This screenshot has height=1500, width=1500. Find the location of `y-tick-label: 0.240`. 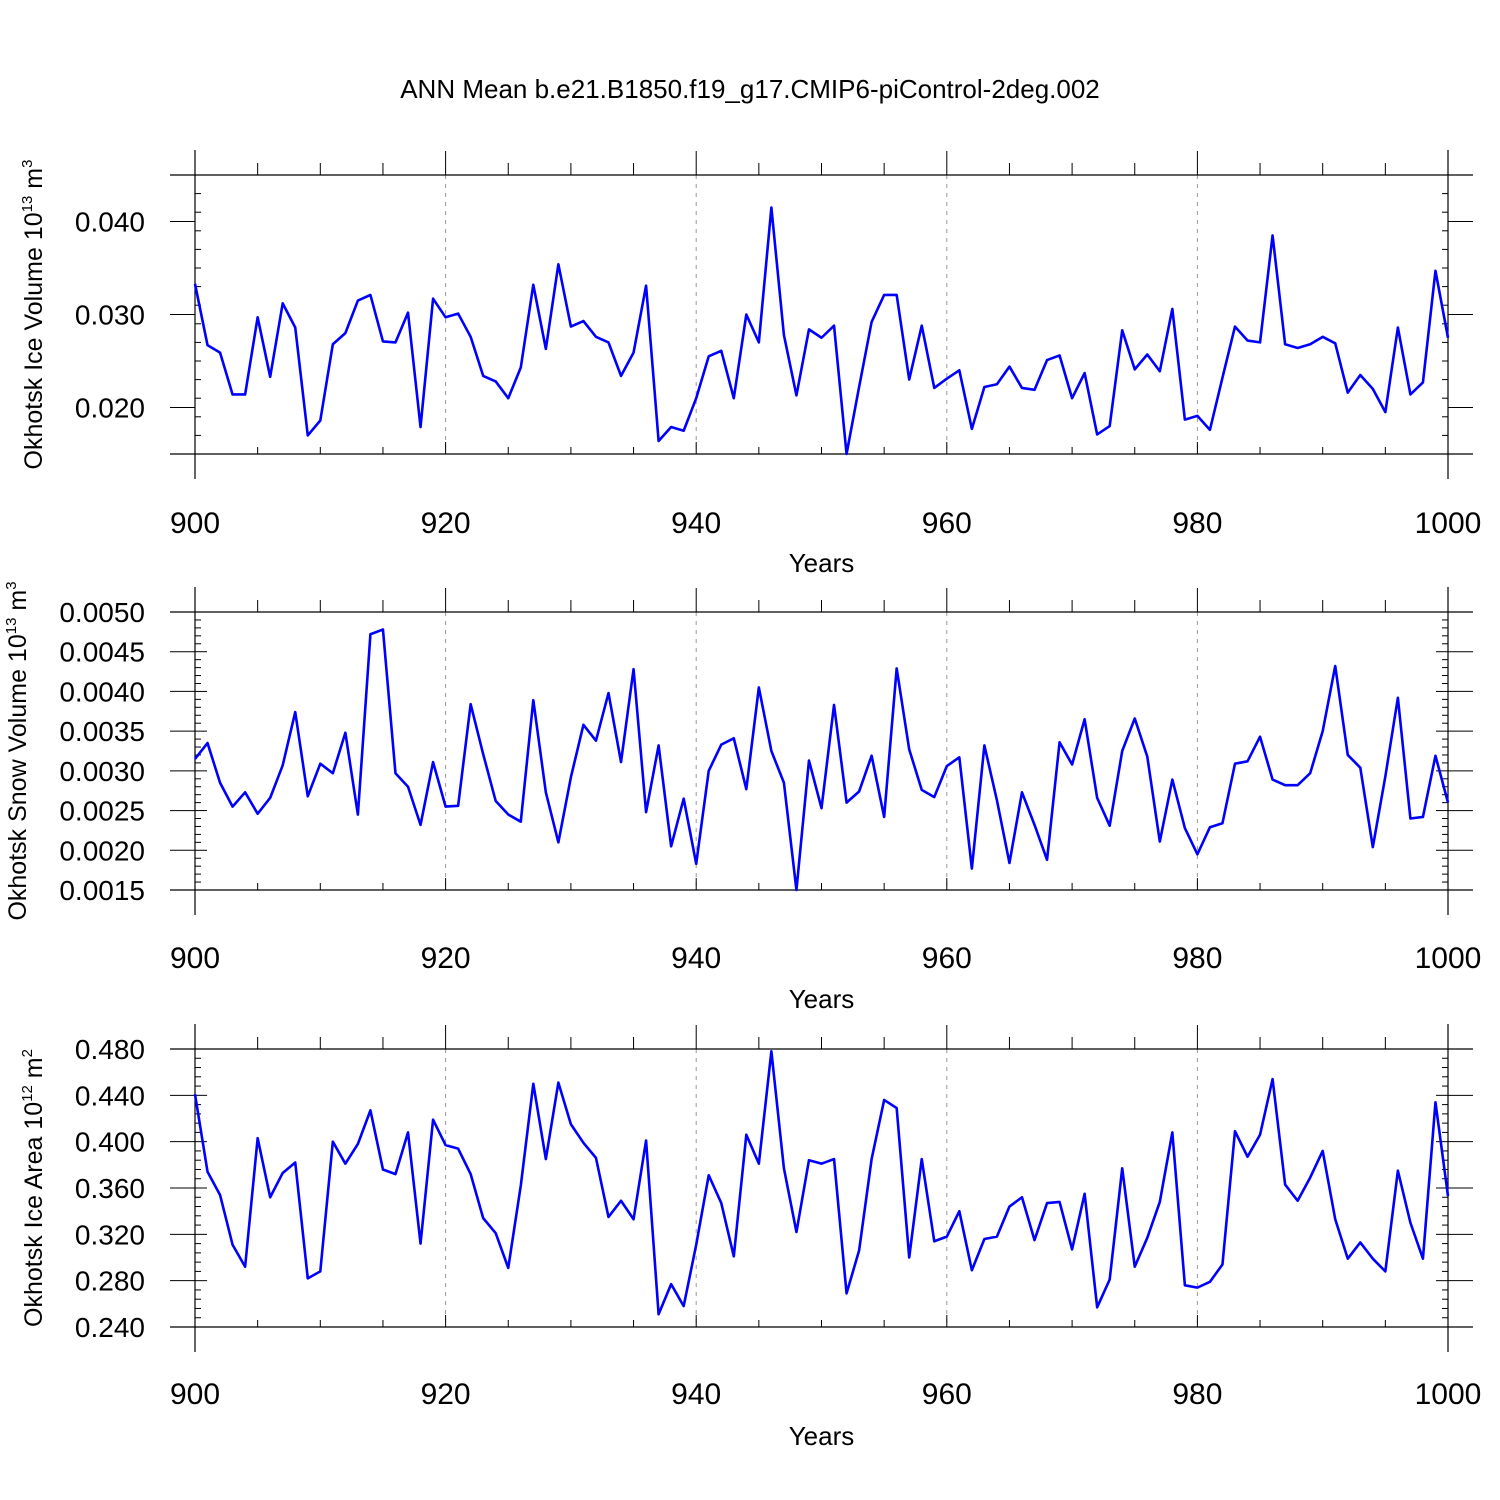

y-tick-label: 0.240 is located at coordinates (110, 1327).